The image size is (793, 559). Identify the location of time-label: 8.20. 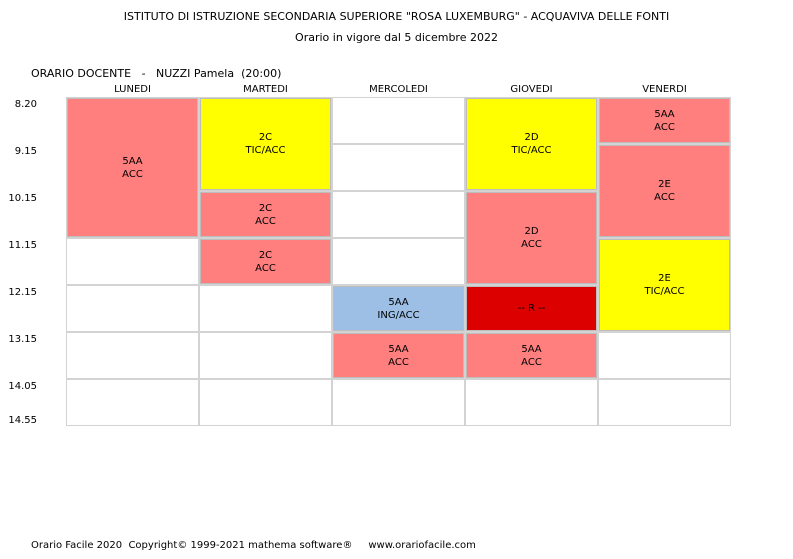
(25, 104).